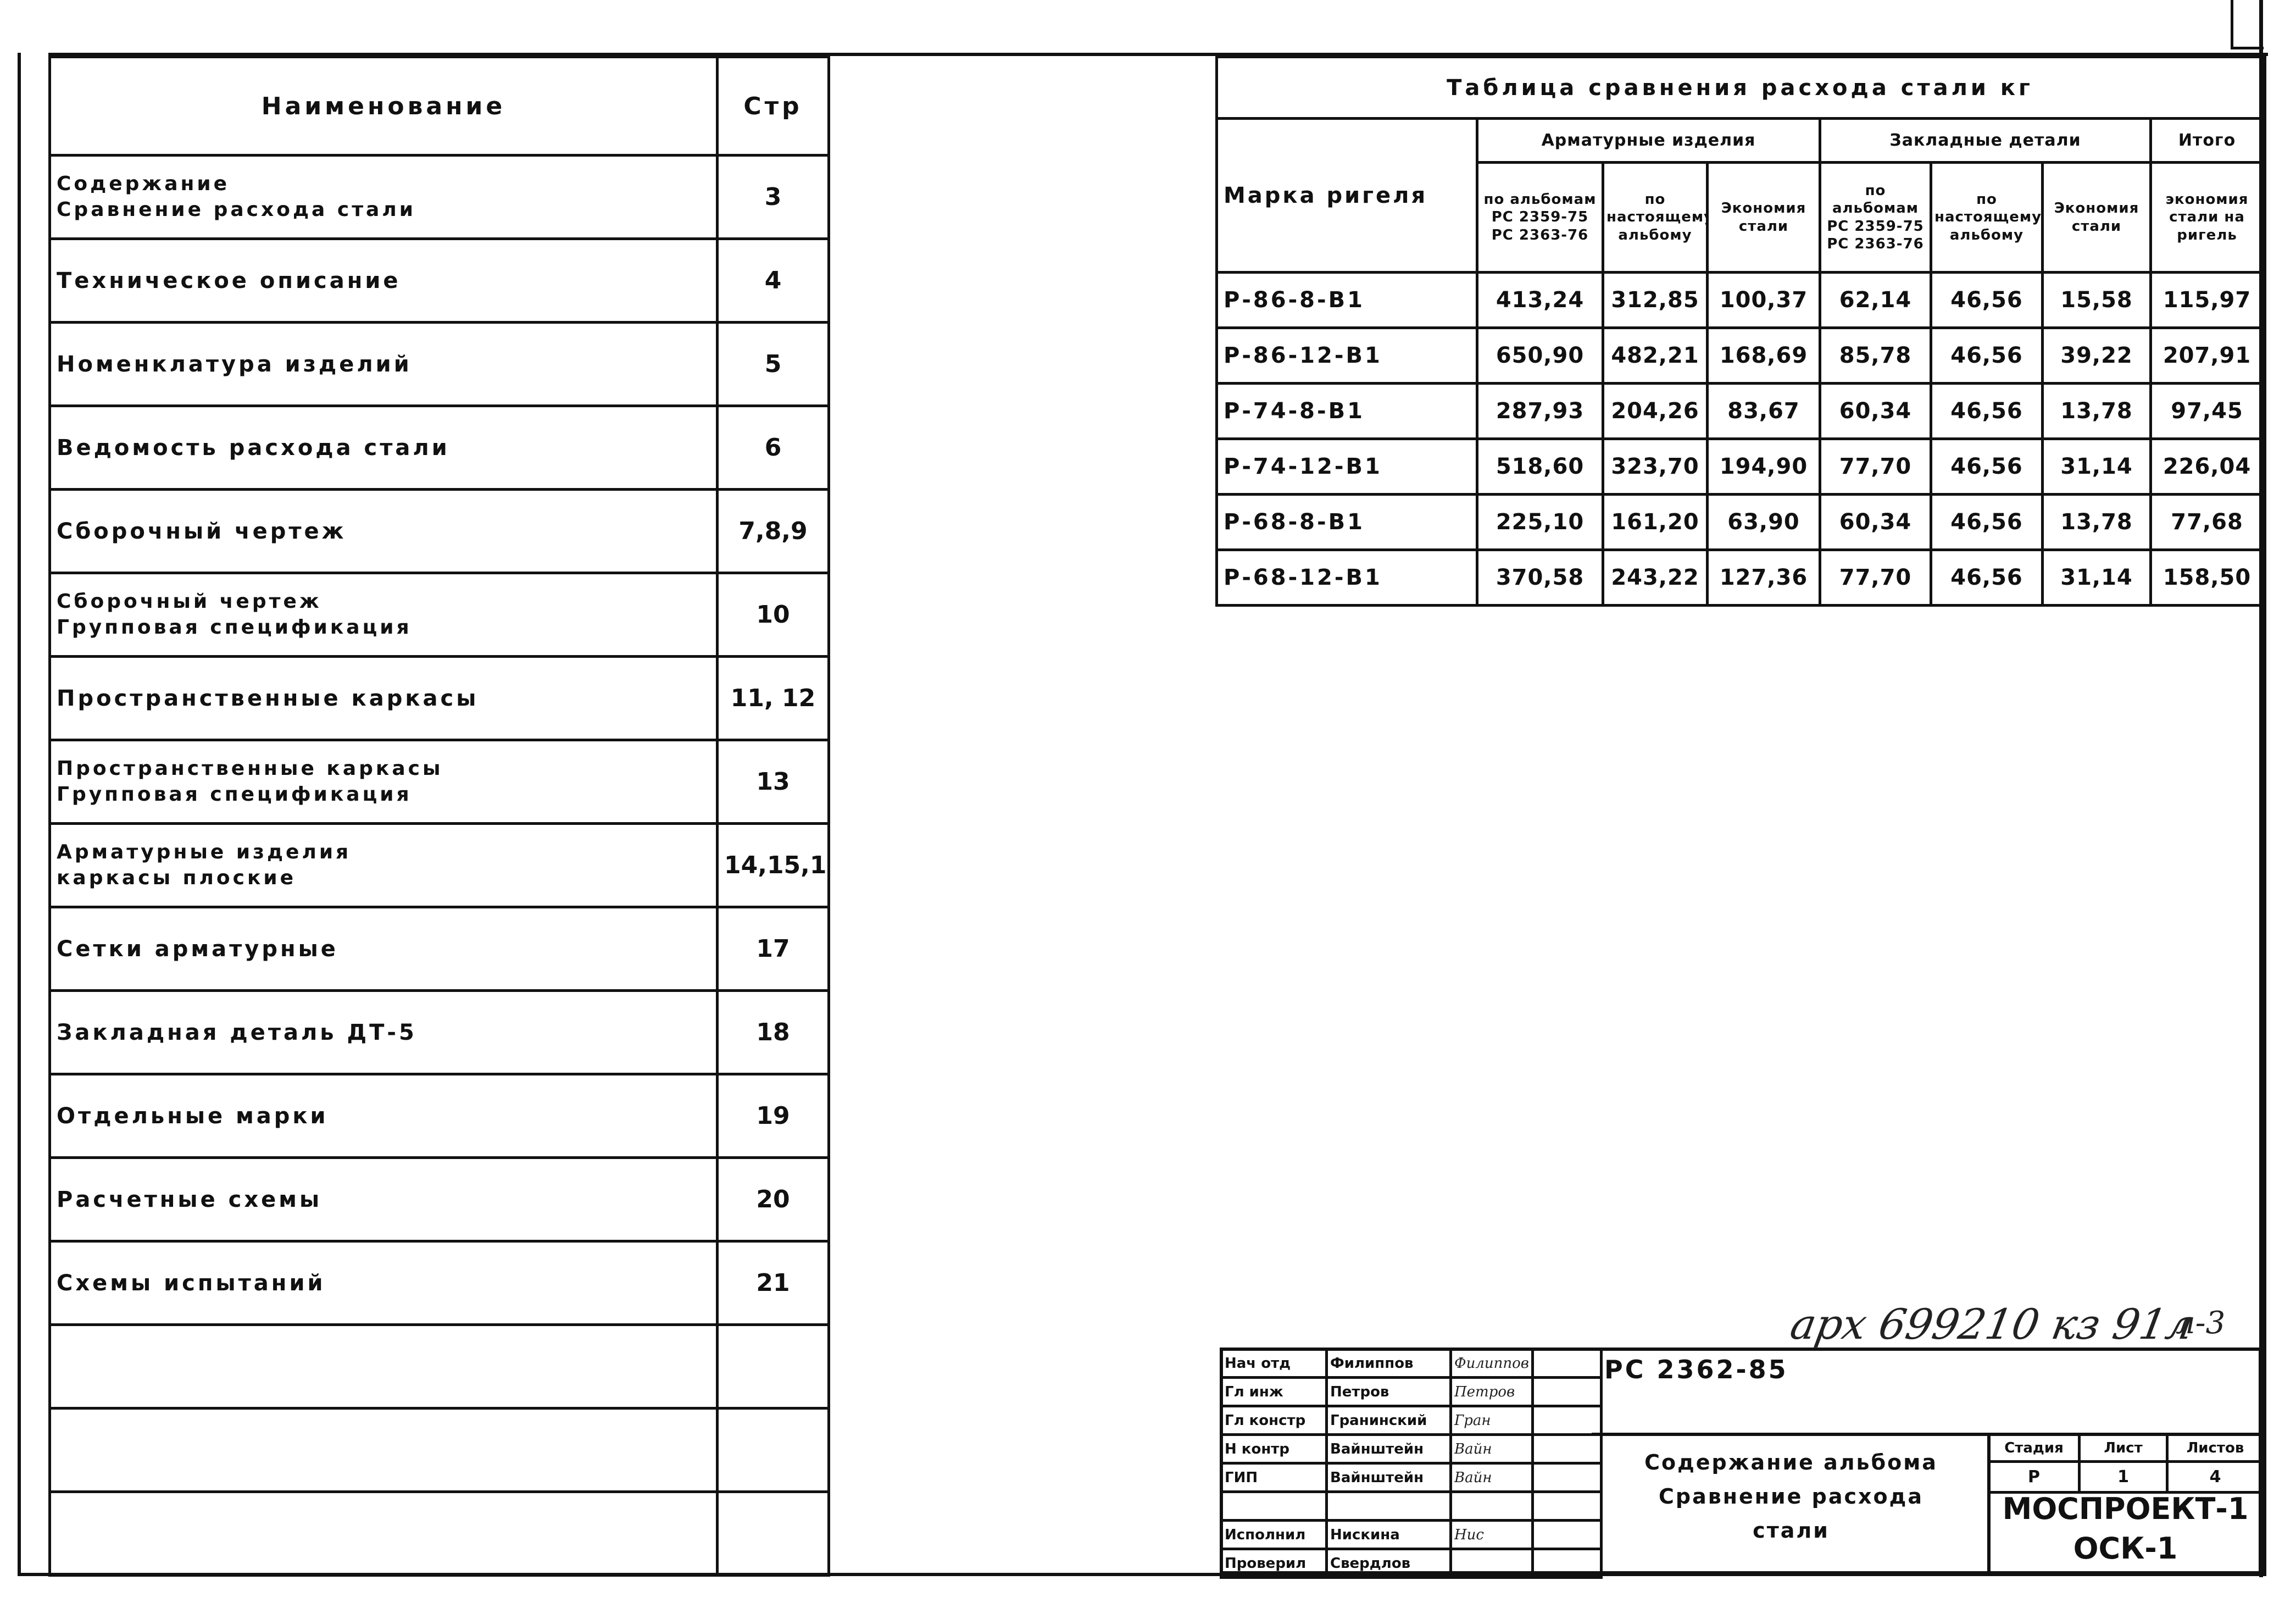  Describe the element at coordinates (253, 448) in the screenshot. I see `item-name-line: Ведомость расхода стали` at that location.